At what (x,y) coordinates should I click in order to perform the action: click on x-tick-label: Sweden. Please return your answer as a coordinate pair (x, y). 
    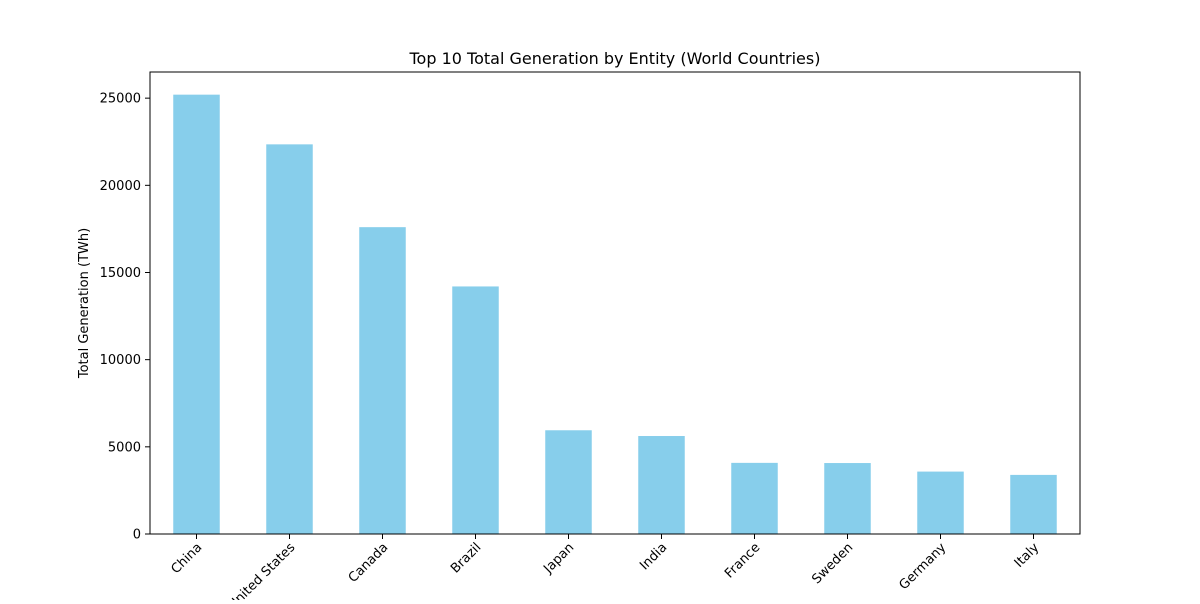
    Looking at the image, I should click on (832, 563).